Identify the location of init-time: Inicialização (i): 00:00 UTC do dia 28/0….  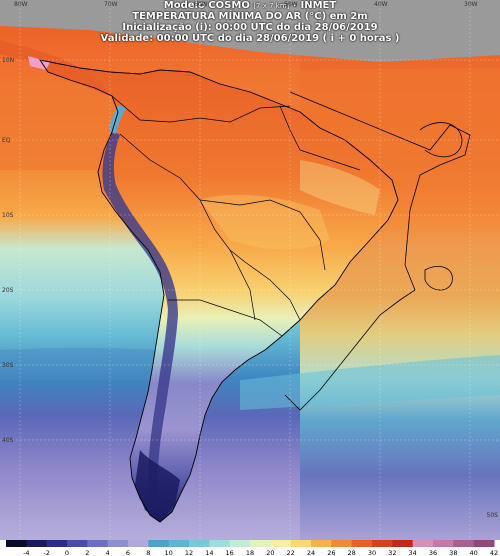
(250, 27).